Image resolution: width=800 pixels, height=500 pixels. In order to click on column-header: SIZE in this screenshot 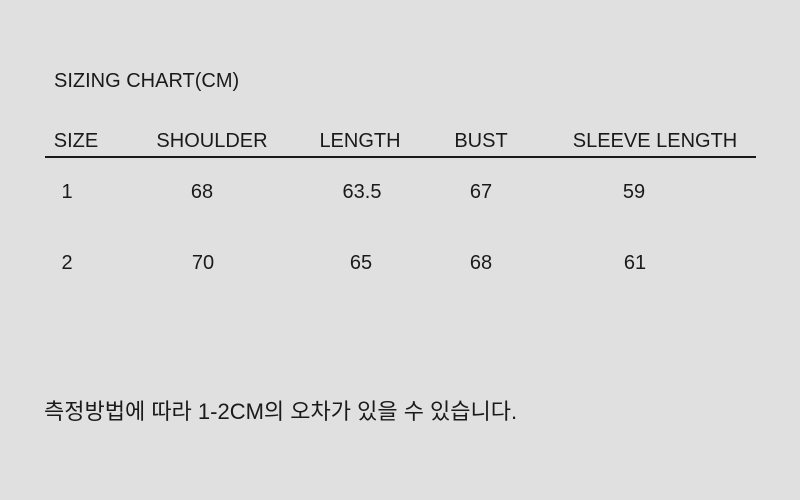, I will do `click(76, 141)`.